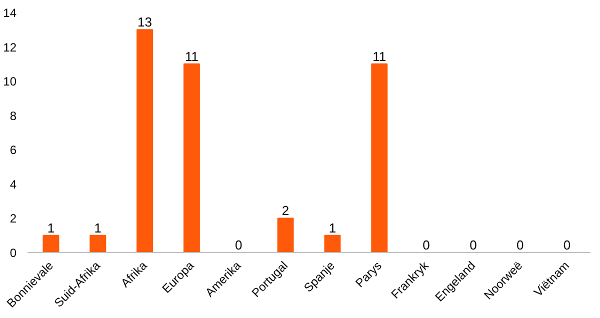 This screenshot has height=318, width=600. I want to click on y-tick-label: 0, so click(13, 253).